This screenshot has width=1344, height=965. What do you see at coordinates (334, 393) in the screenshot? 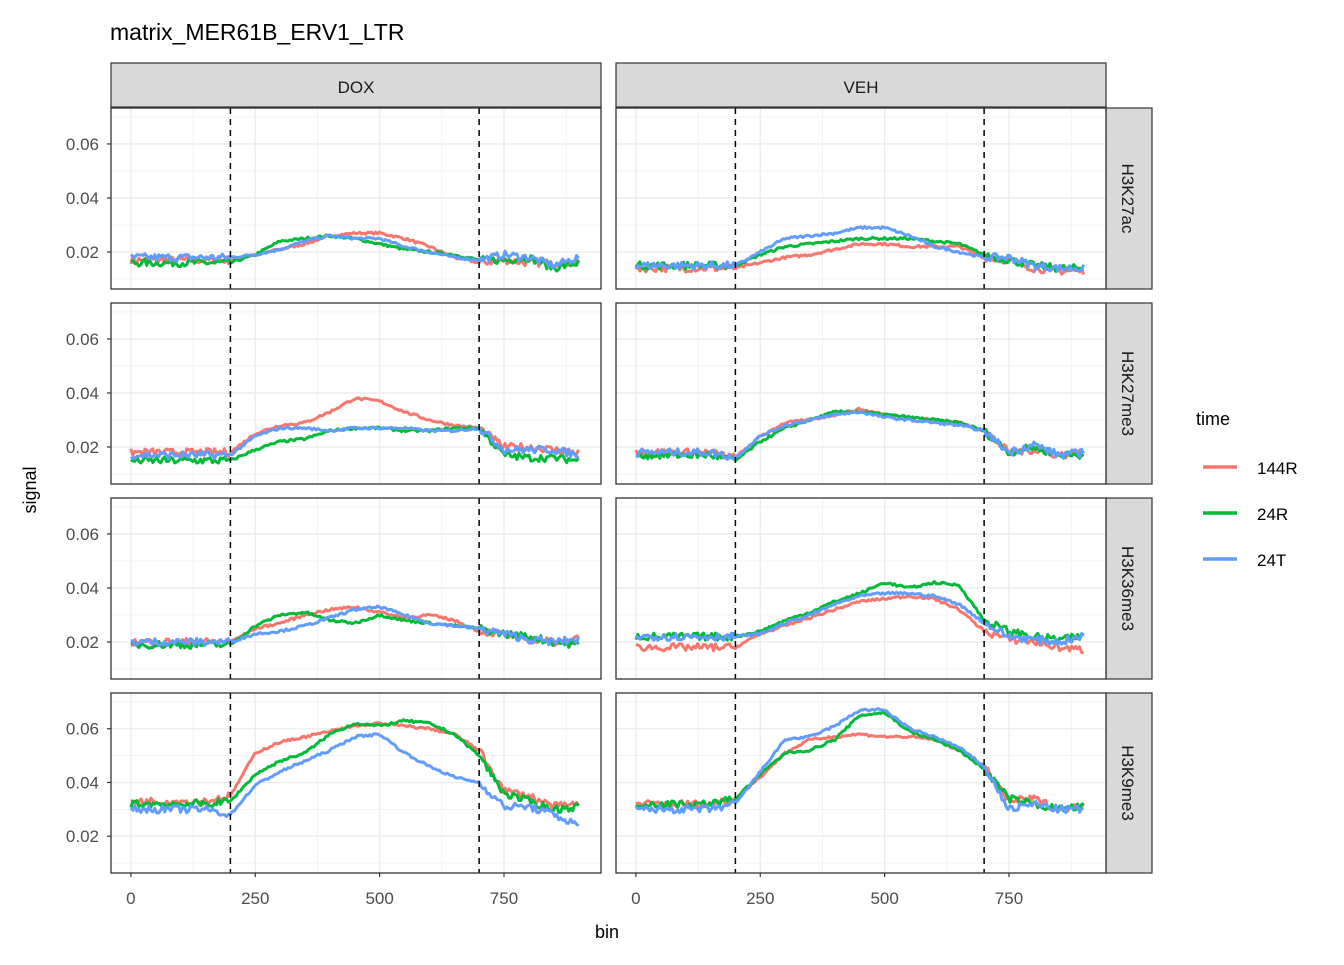
I see `panel-dox-h3k27me3: 0.02 0.04 0.06` at bounding box center [334, 393].